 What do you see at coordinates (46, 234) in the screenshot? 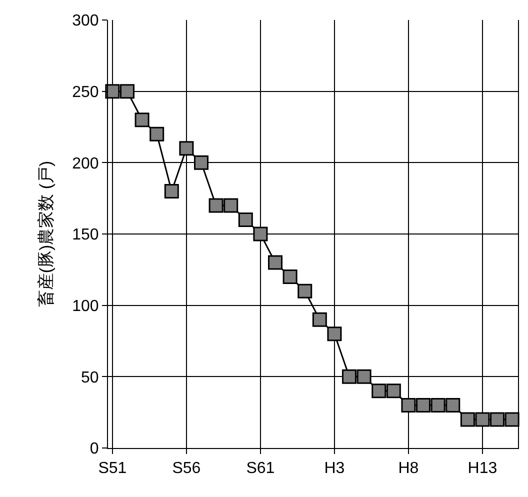
I see `y-axis-title: 畜産(豚)農家数 (戸)` at bounding box center [46, 234].